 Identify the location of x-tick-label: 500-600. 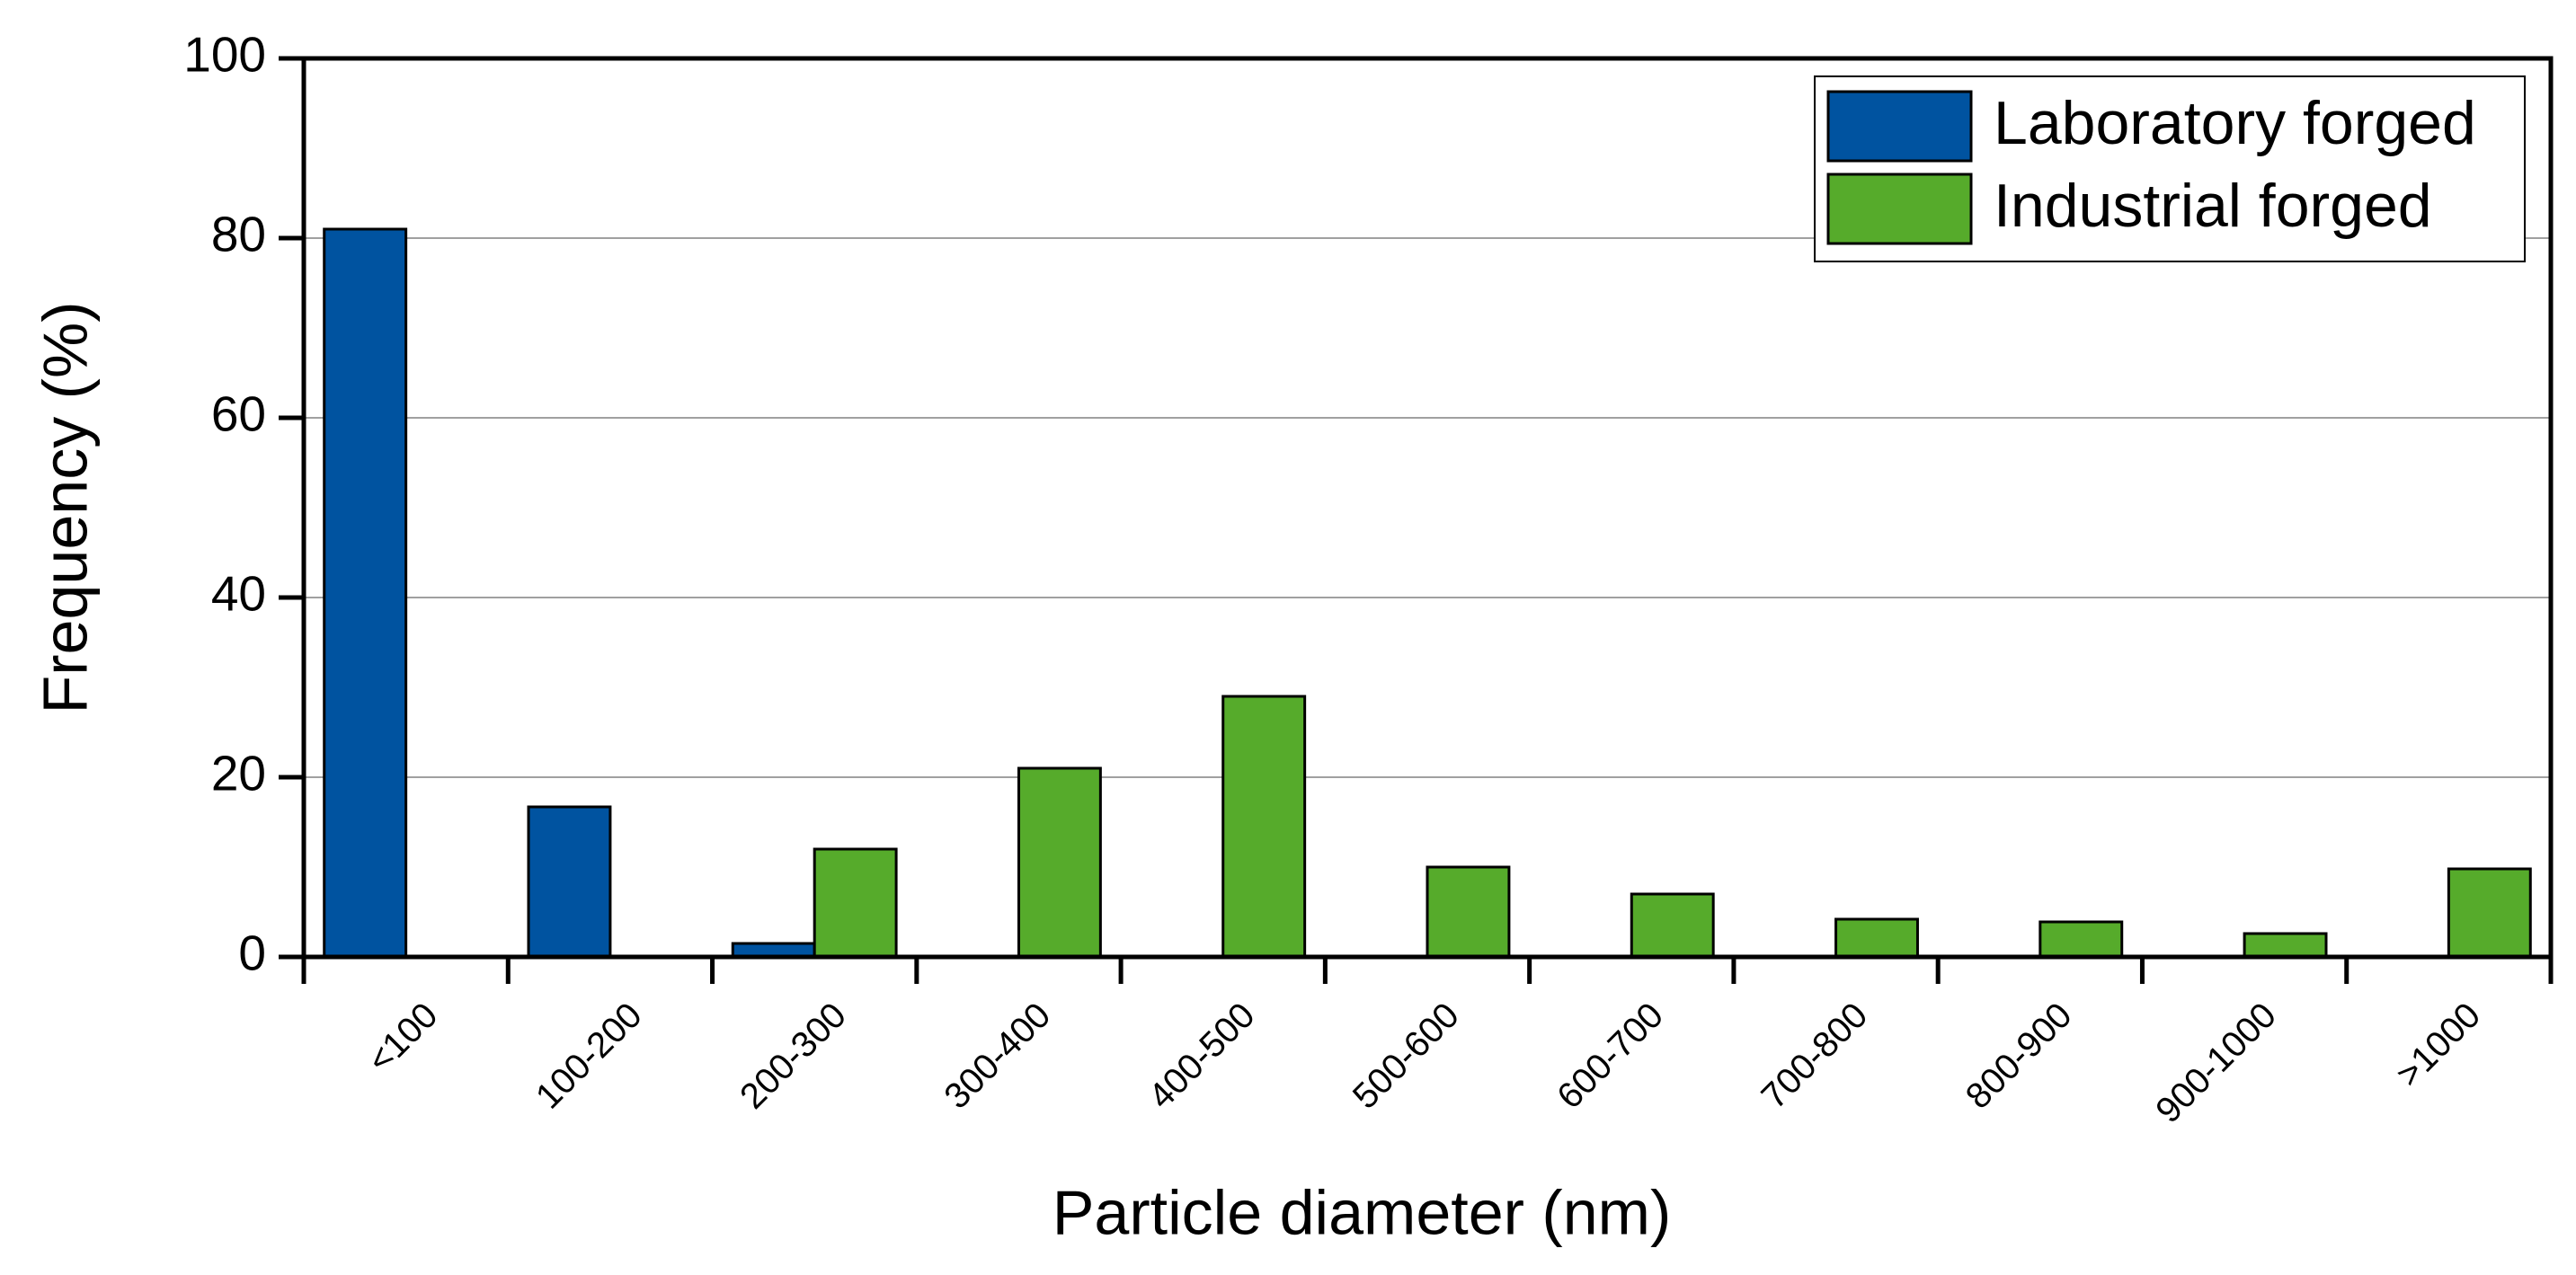
(1406, 1056).